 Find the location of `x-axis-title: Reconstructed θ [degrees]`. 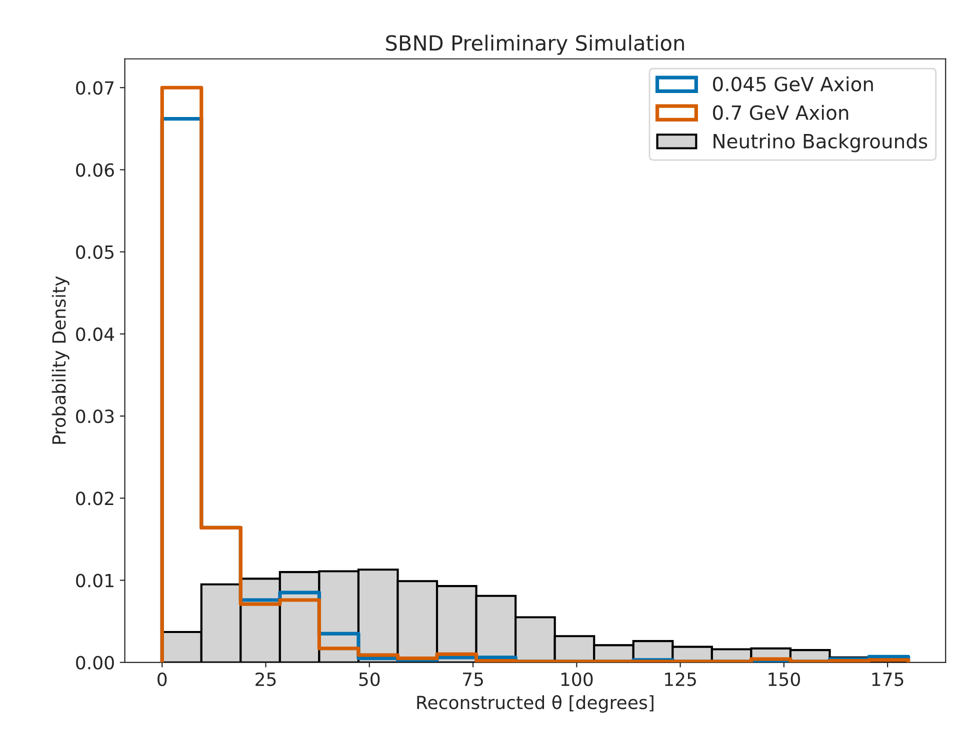

x-axis-title: Reconstructed θ [degrees] is located at coordinates (535, 704).